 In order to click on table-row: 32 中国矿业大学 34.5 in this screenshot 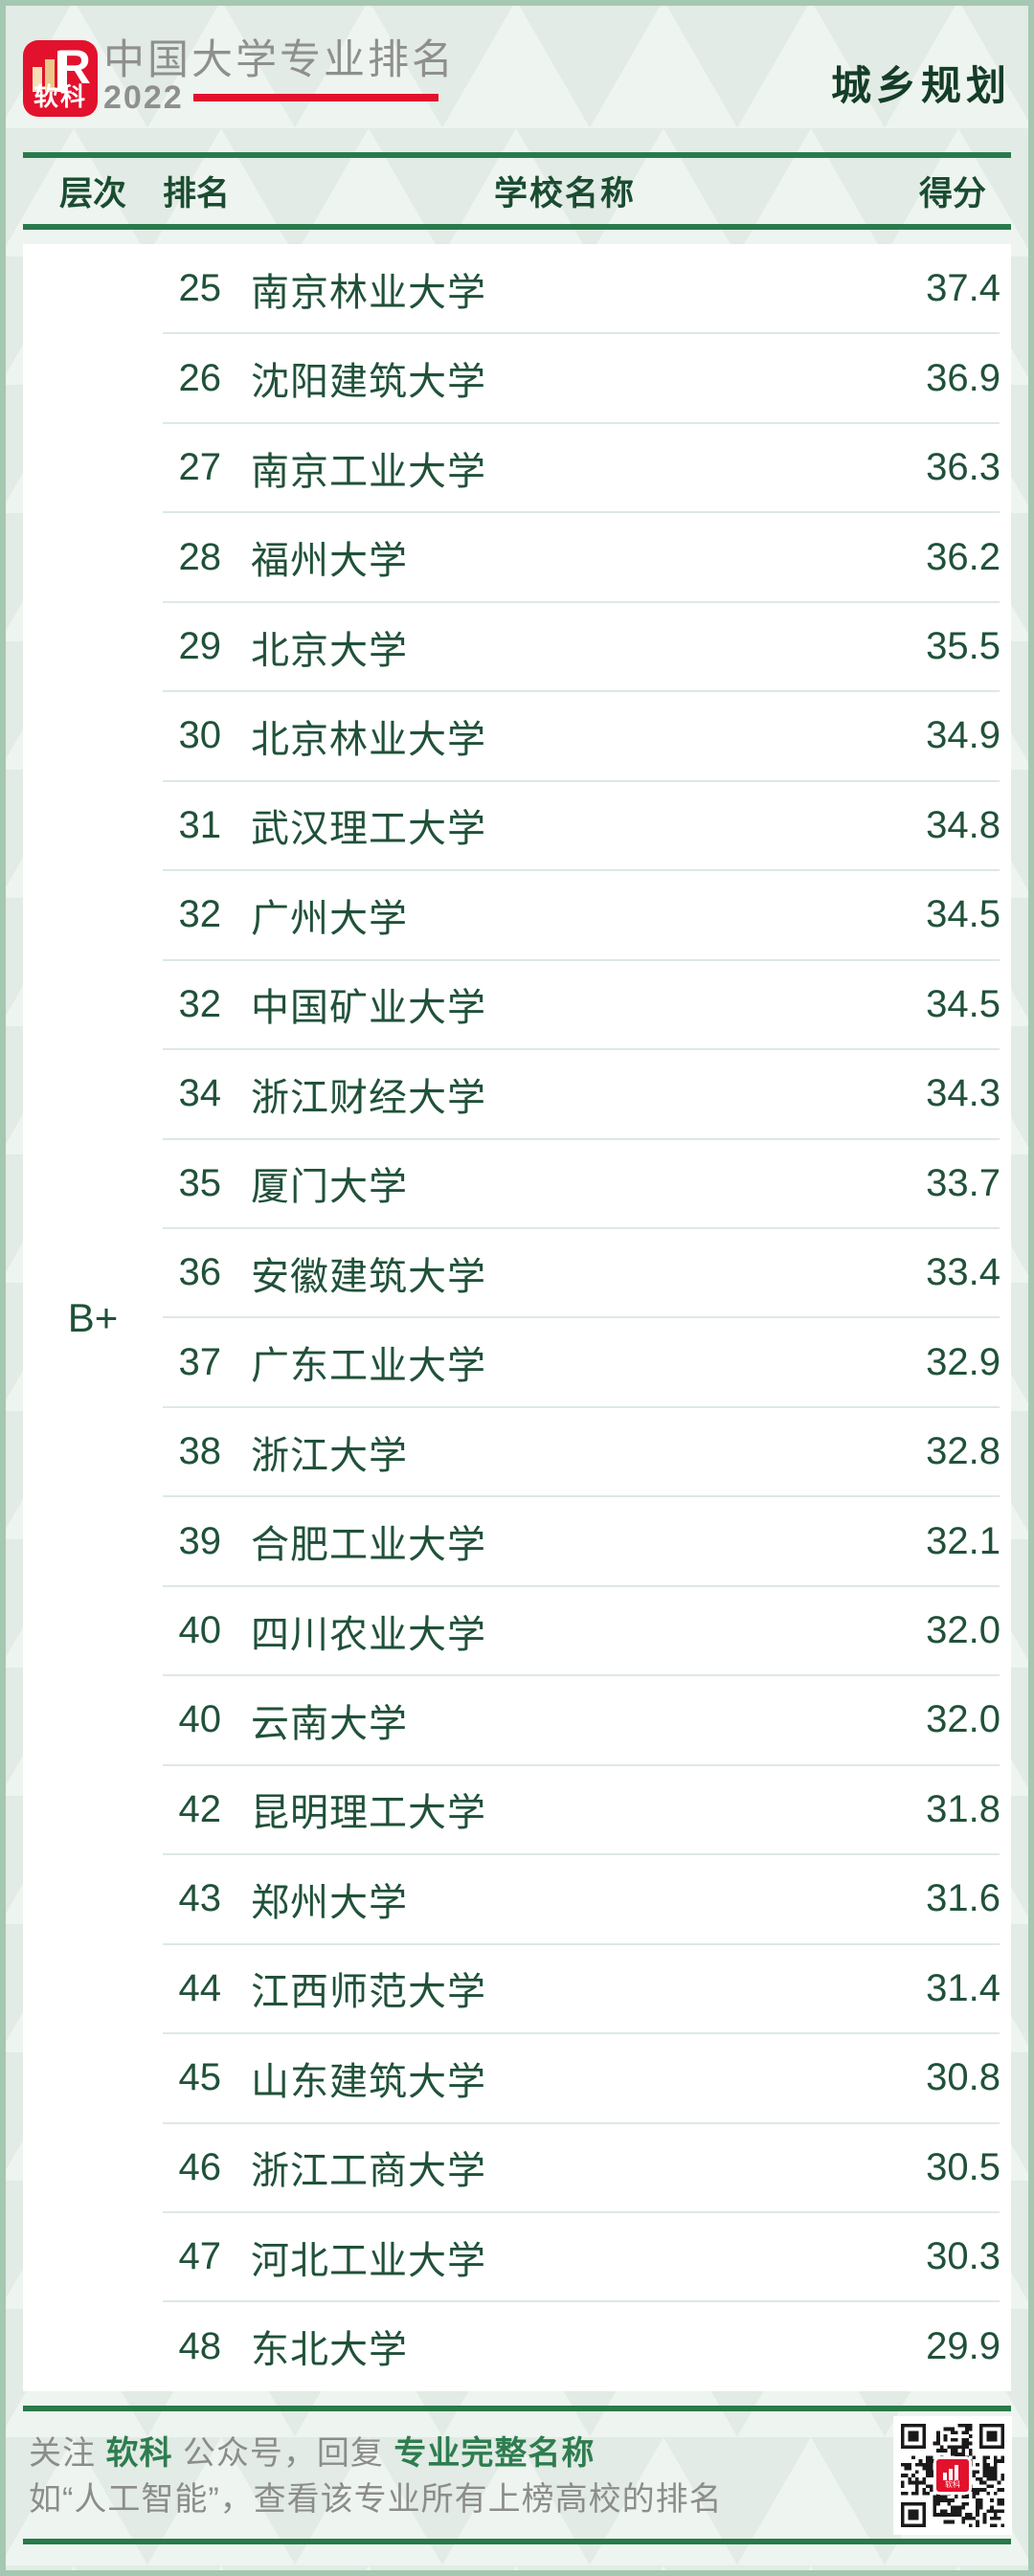, I will do `click(517, 1003)`.